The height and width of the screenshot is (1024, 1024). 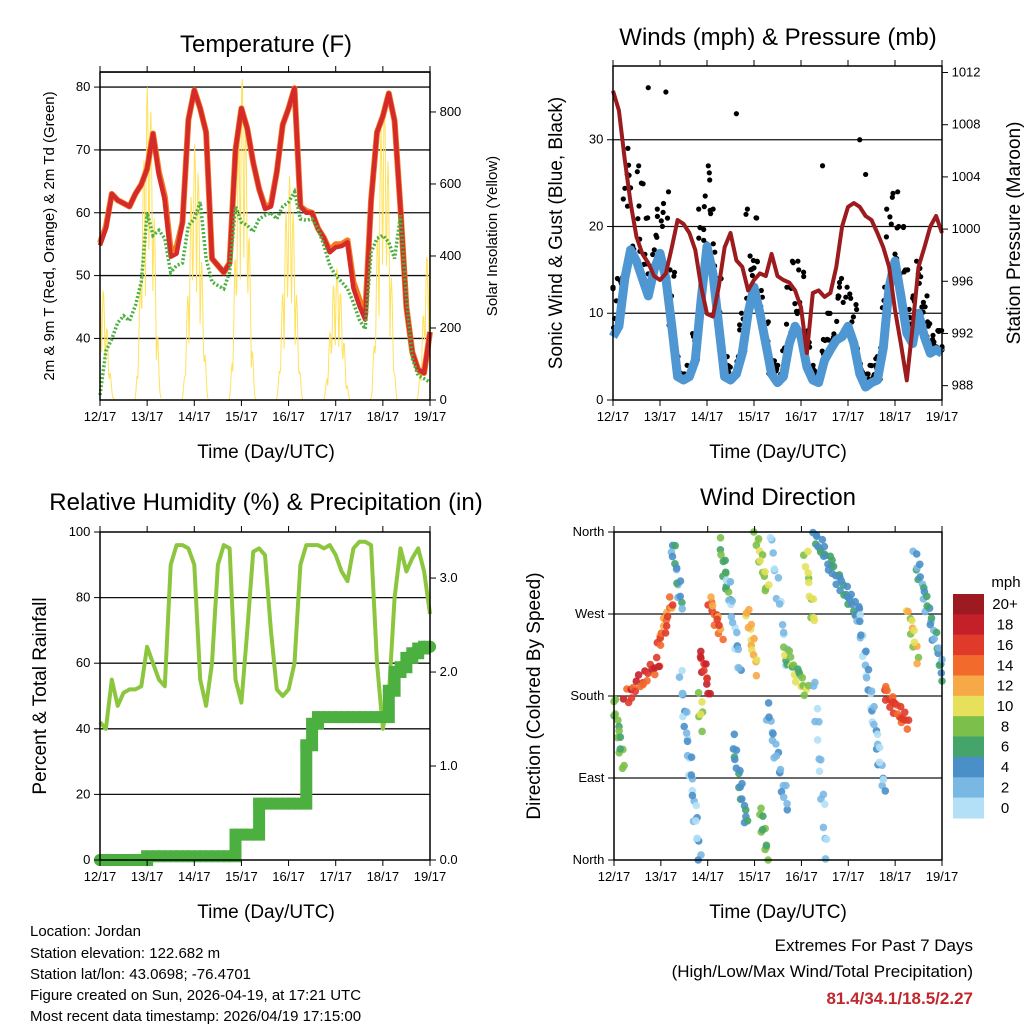 I want to click on right-y-tick-label: 0.0, so click(x=449, y=859).